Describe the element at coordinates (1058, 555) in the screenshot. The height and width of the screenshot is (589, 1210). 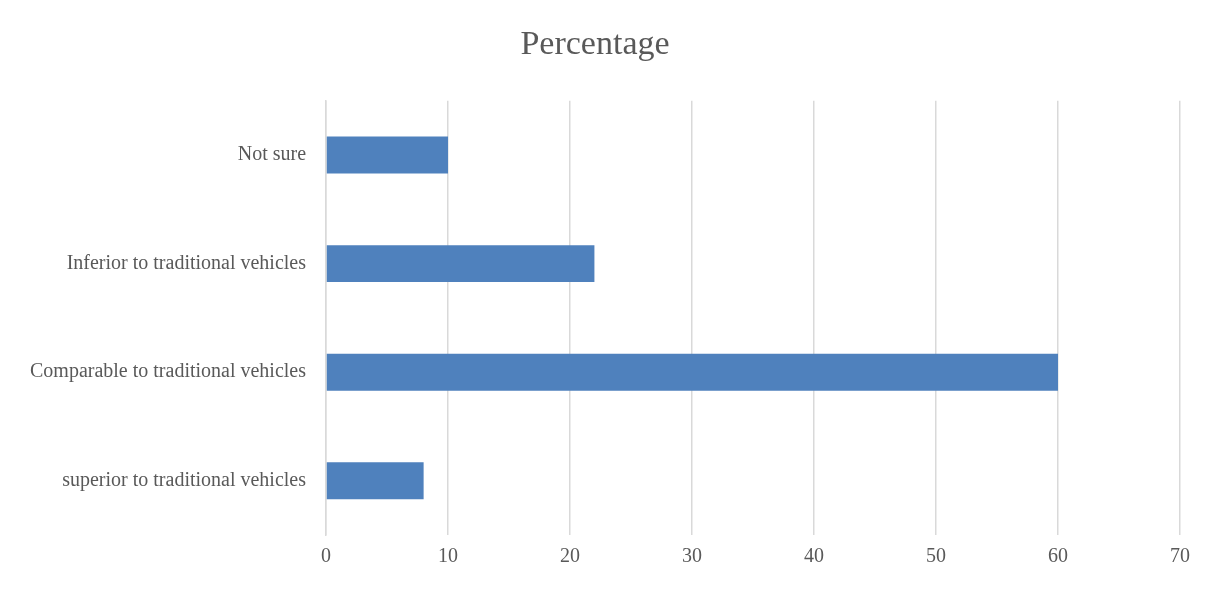
I see `x-tick-label: 60` at that location.